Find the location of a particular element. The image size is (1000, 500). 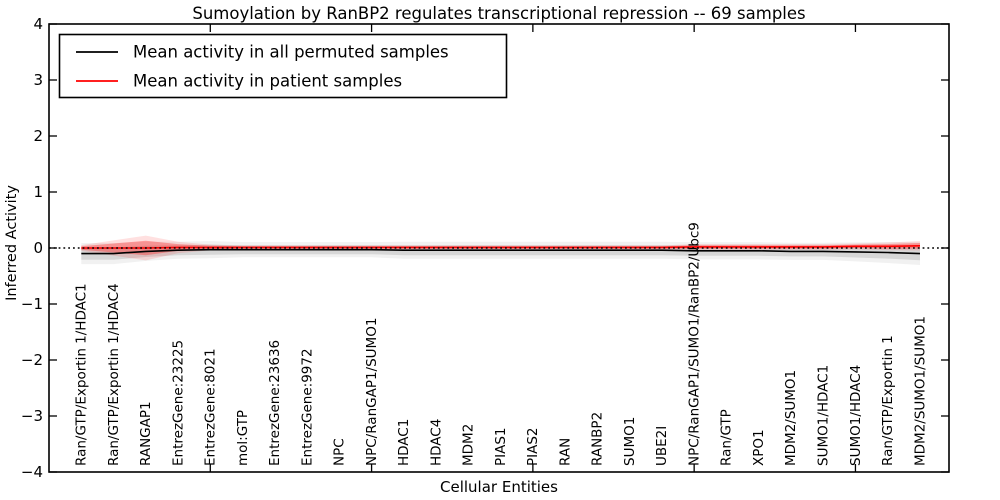

x-category-label: EntrezGene:8021 is located at coordinates (211, 407).